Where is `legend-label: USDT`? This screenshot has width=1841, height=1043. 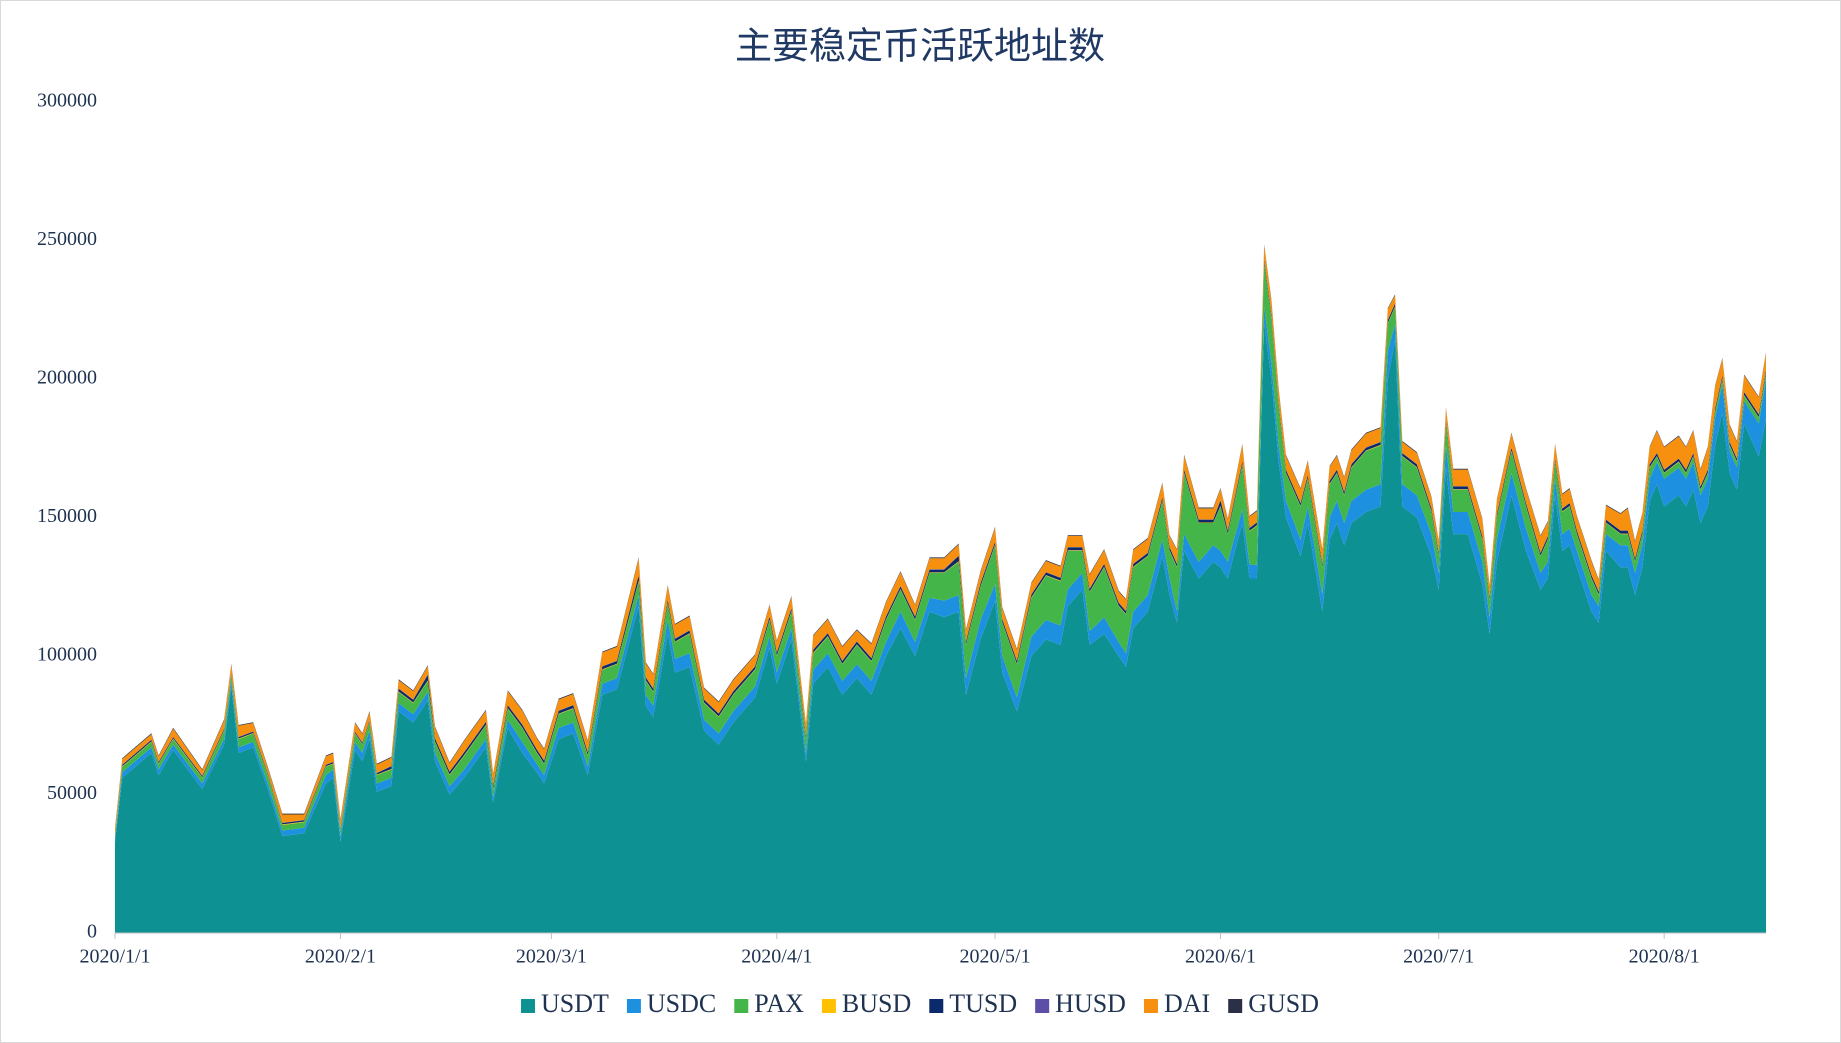
legend-label: USDT is located at coordinates (575, 1003).